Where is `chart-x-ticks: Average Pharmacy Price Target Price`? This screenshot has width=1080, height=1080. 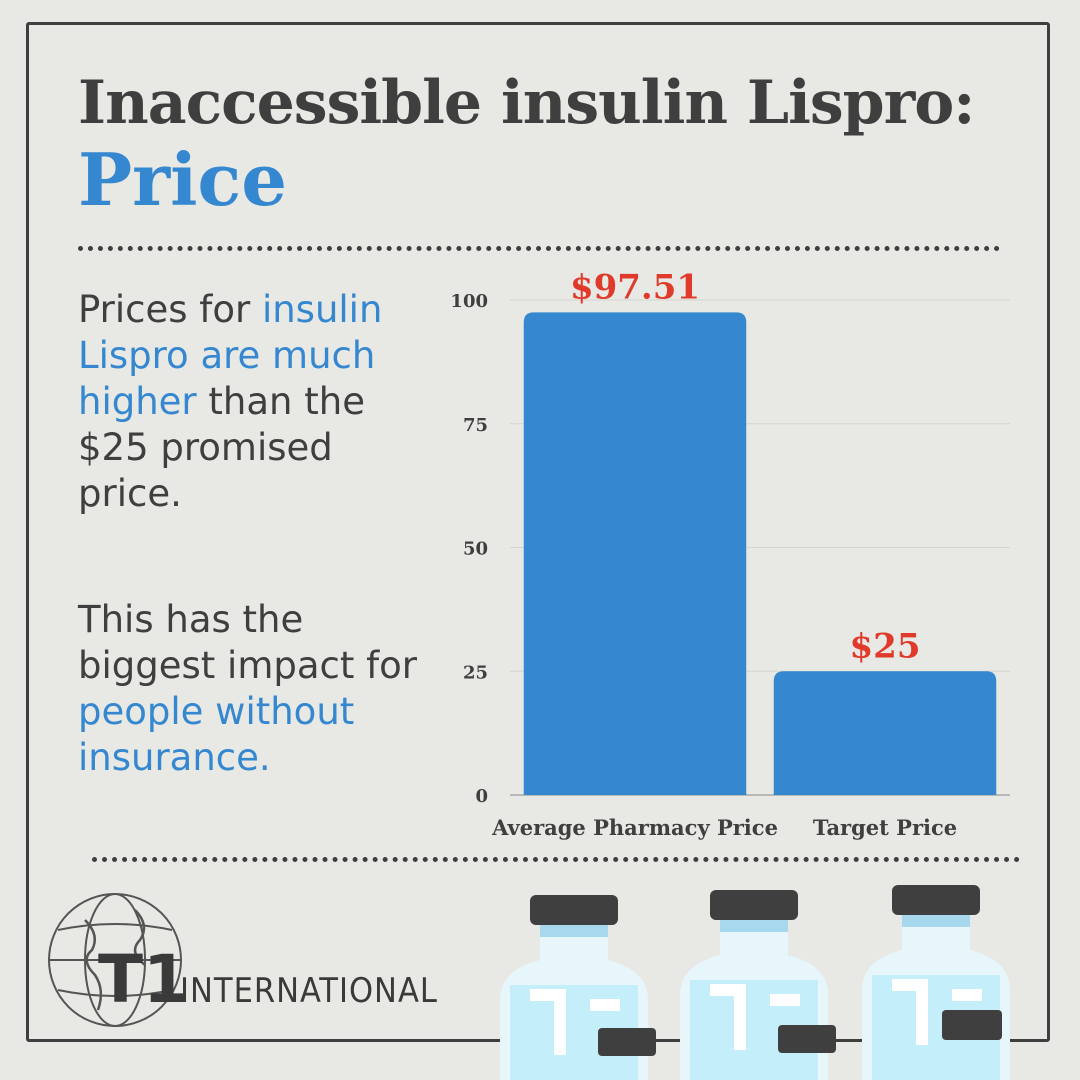
chart-x-ticks: Average Pharmacy Price Target Price is located at coordinates (724, 827).